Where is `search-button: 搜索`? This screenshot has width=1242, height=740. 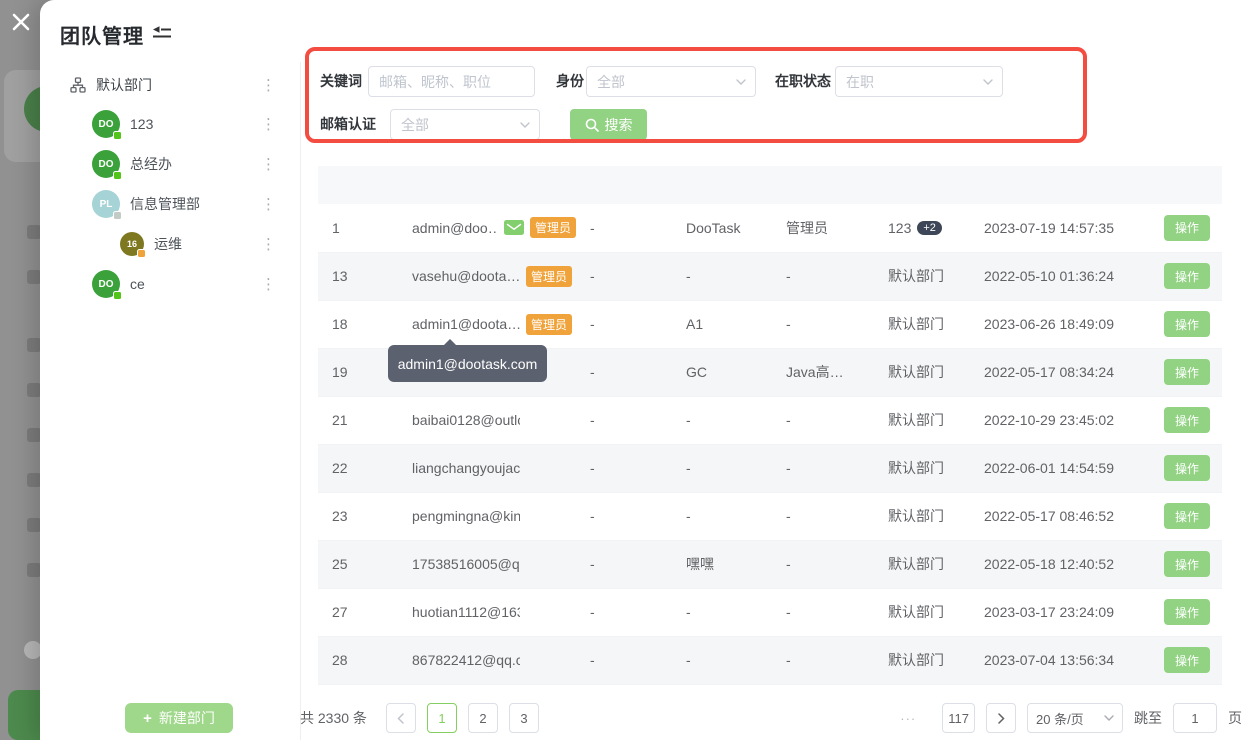
search-button: 搜索 is located at coordinates (608, 124).